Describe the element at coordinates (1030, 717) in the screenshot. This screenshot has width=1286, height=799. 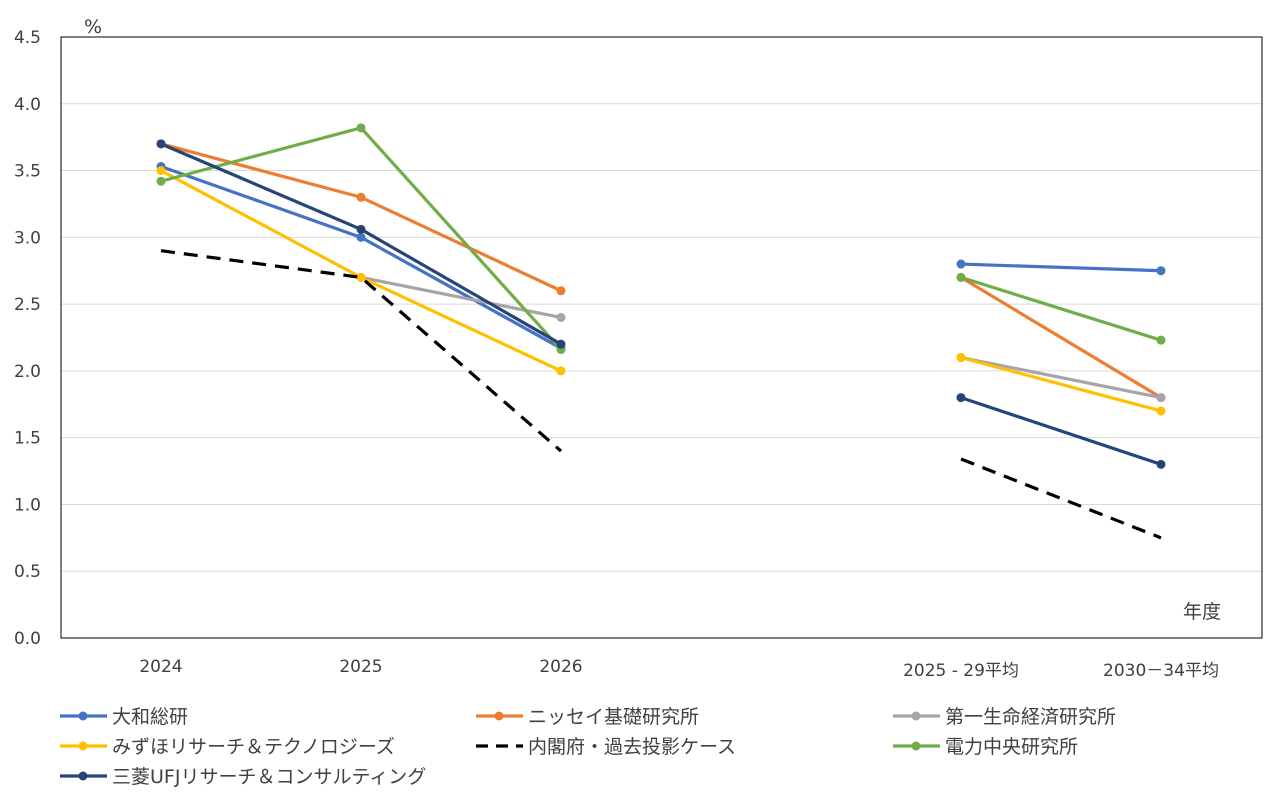
I see `legend-label: 第一生命経済研究所` at that location.